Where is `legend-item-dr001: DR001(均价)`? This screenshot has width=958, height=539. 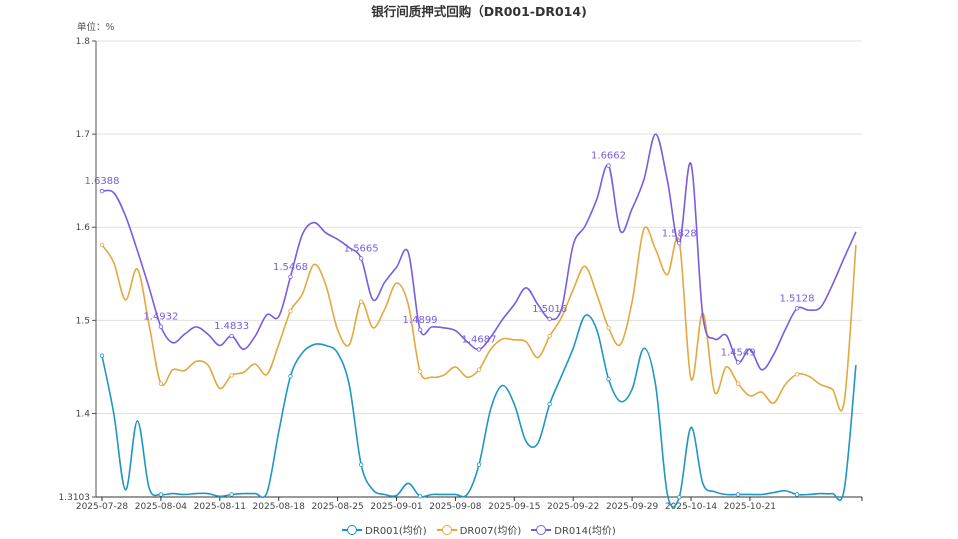 legend-item-dr001: DR001(均价) is located at coordinates (384, 529).